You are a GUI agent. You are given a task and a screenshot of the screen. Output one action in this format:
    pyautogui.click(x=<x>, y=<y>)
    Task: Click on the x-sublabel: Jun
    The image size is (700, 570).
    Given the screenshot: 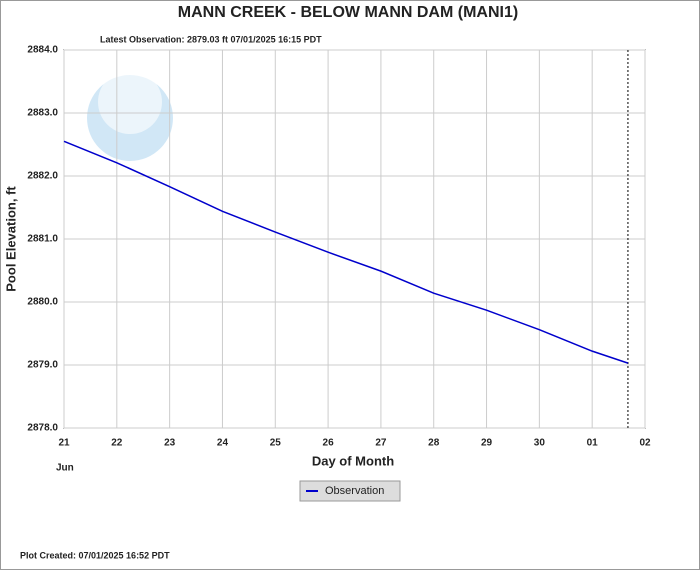 What is the action you would take?
    pyautogui.click(x=65, y=468)
    